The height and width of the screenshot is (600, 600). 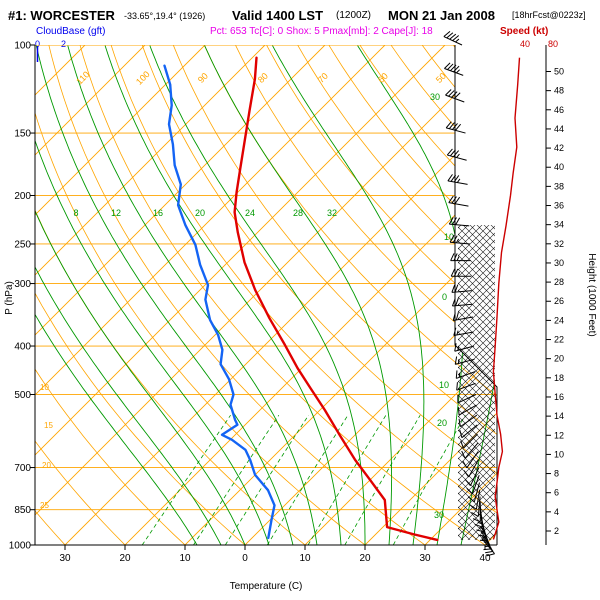 I want to click on forecast-tag: [18hrFcst@0223z], so click(x=549, y=15).